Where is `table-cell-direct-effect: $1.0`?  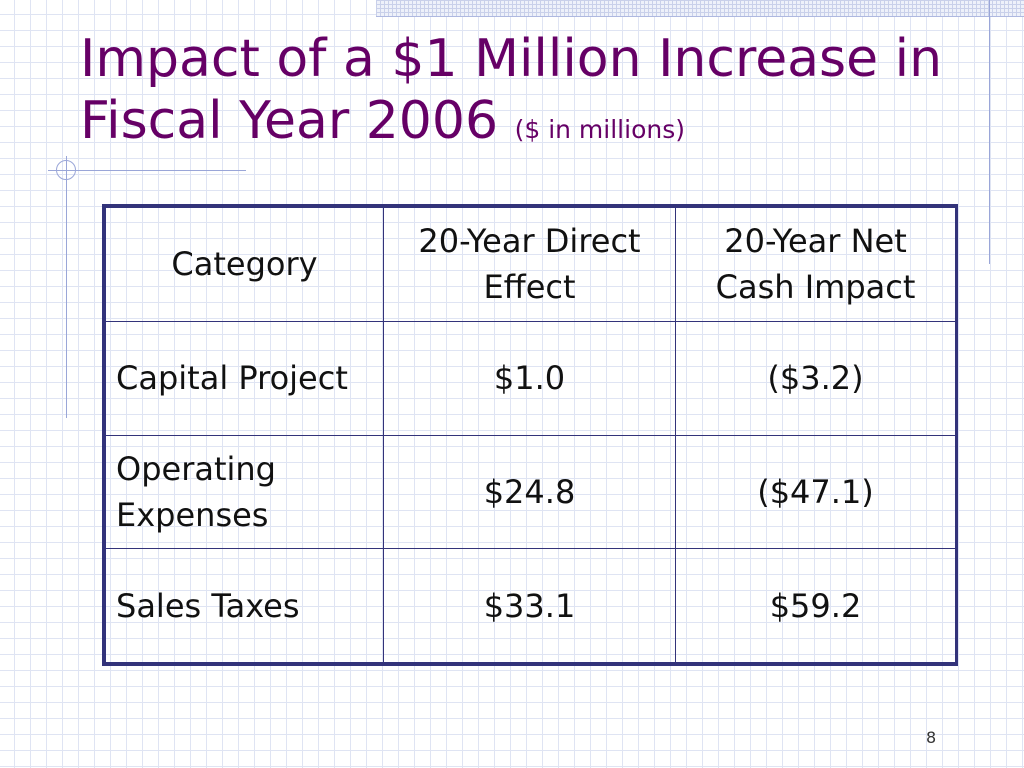 table-cell-direct-effect: $1.0 is located at coordinates (529, 378).